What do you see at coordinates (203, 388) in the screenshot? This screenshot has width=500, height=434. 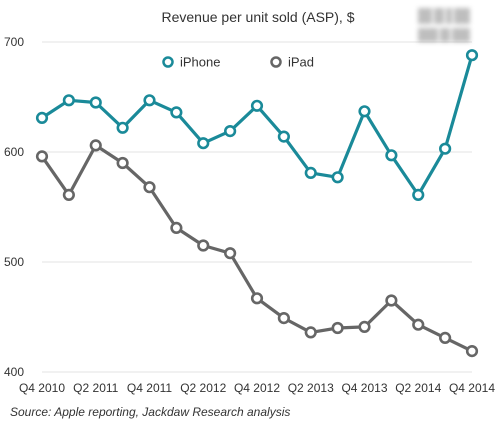 I see `x-tick-label: Q2 2012` at bounding box center [203, 388].